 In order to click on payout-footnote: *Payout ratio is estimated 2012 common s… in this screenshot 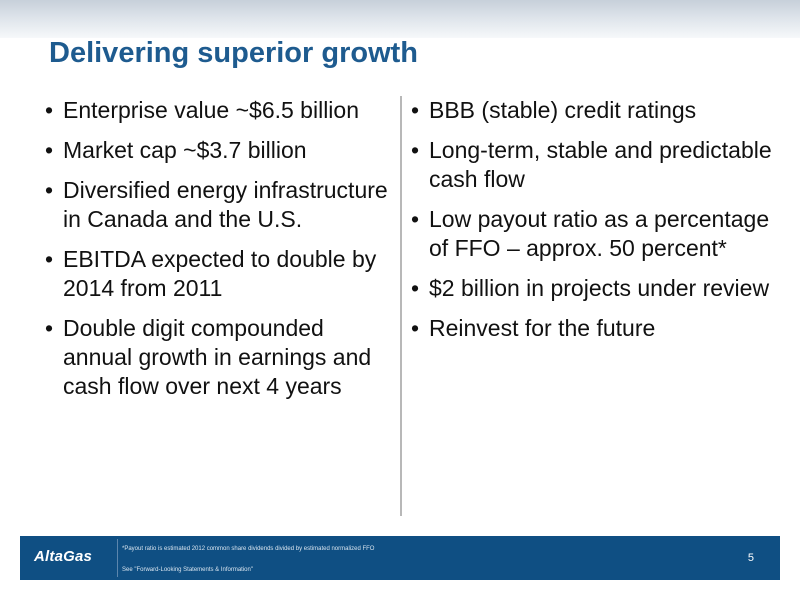, I will do `click(248, 549)`.